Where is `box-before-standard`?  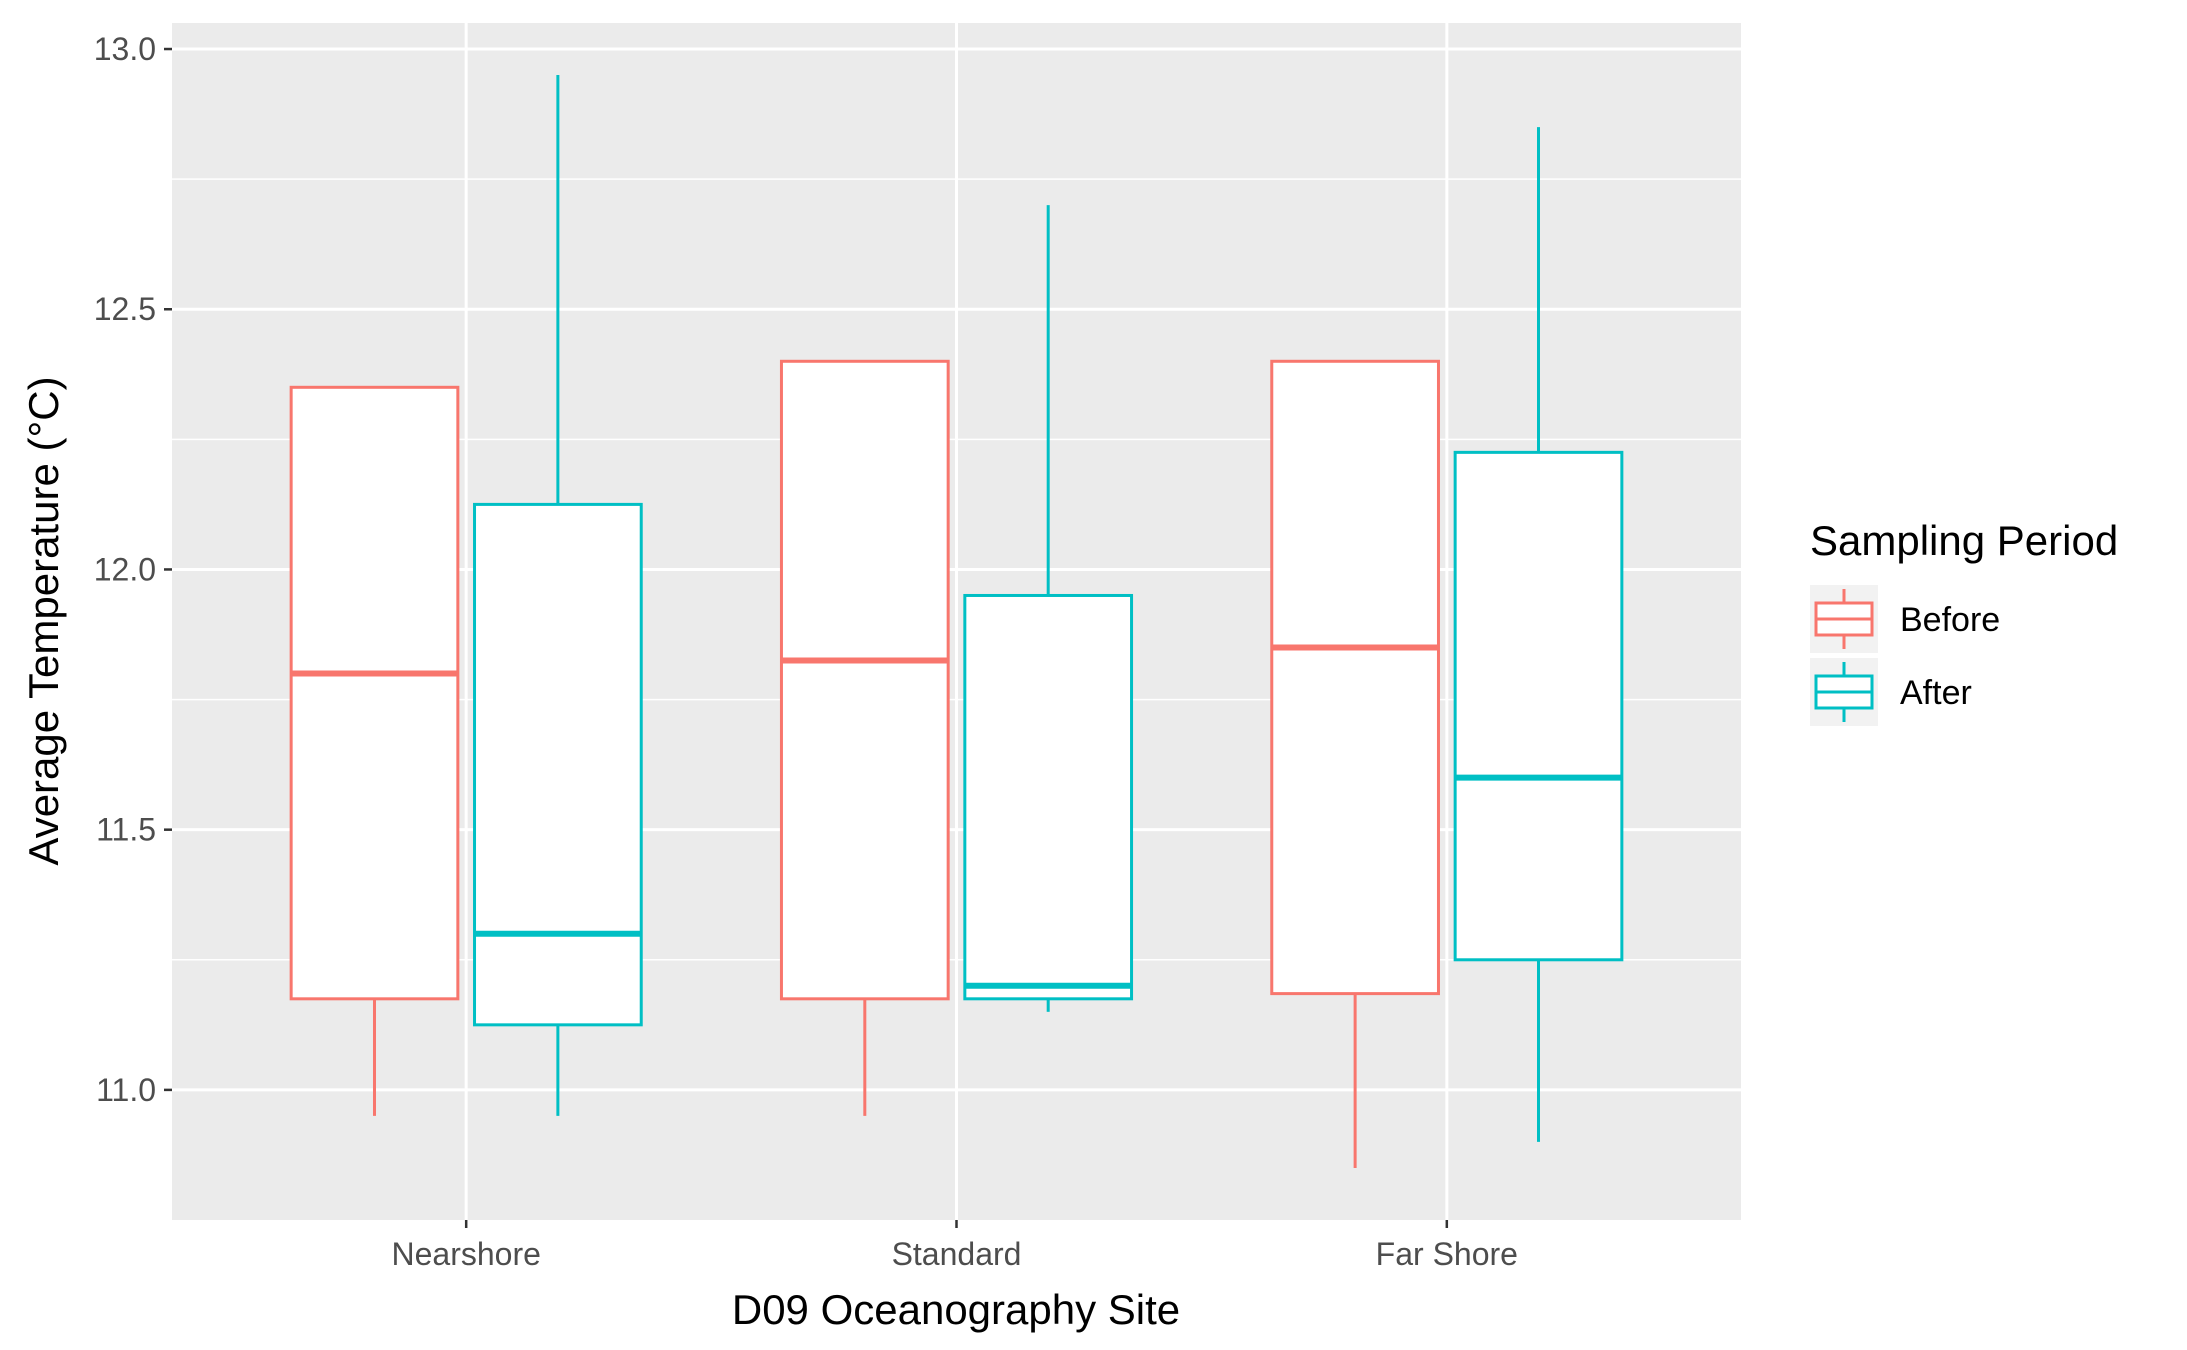 box-before-standard is located at coordinates (864, 737).